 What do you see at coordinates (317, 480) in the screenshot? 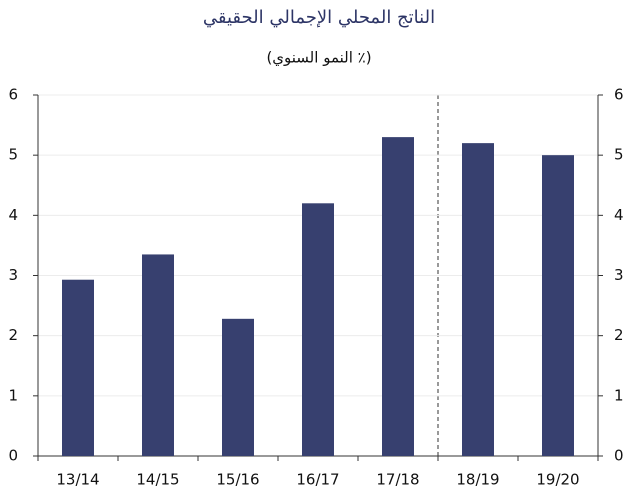
I see `x-tick-label: 16/17` at bounding box center [317, 480].